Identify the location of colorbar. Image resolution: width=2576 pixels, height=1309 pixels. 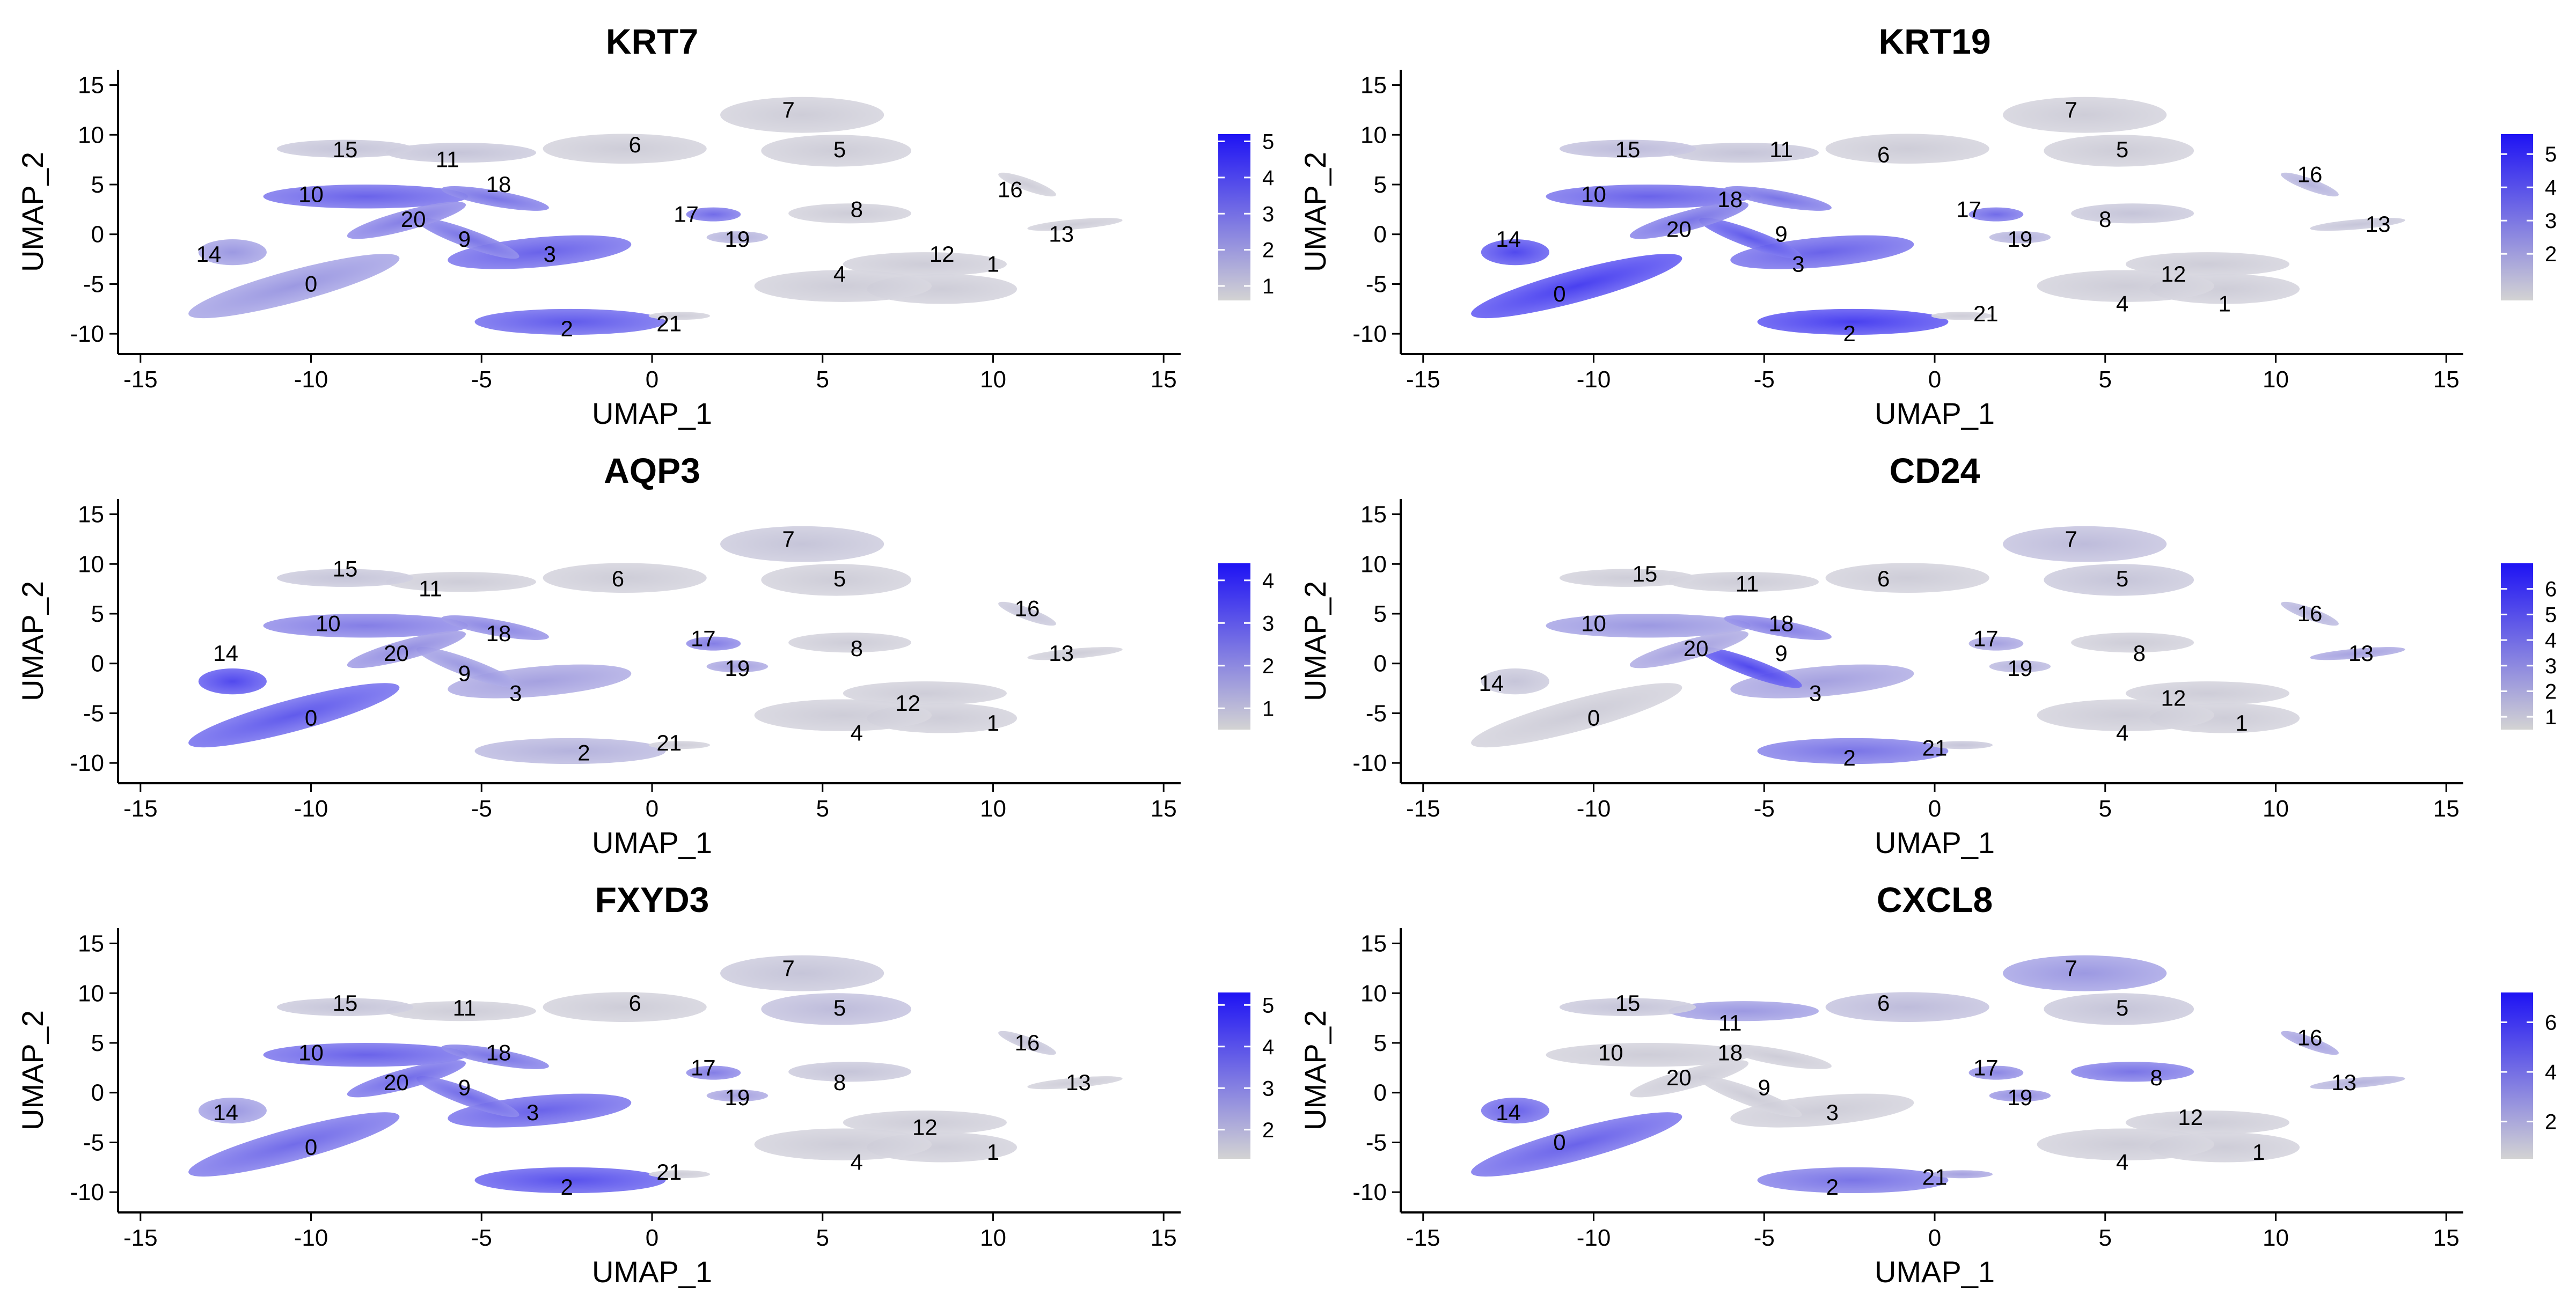
(2517, 1075).